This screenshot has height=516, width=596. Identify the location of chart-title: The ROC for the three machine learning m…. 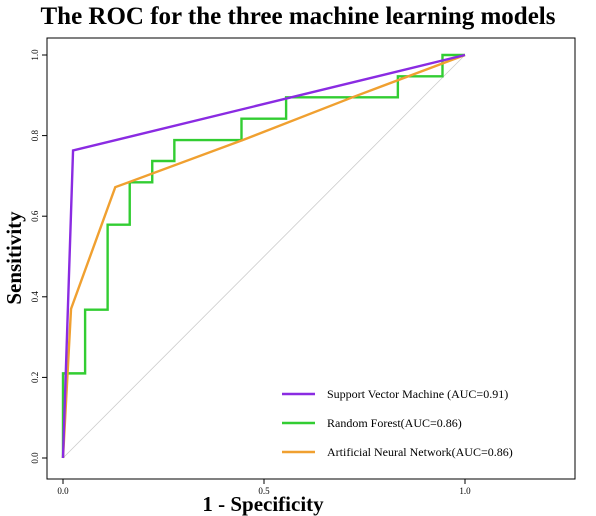
(297, 16).